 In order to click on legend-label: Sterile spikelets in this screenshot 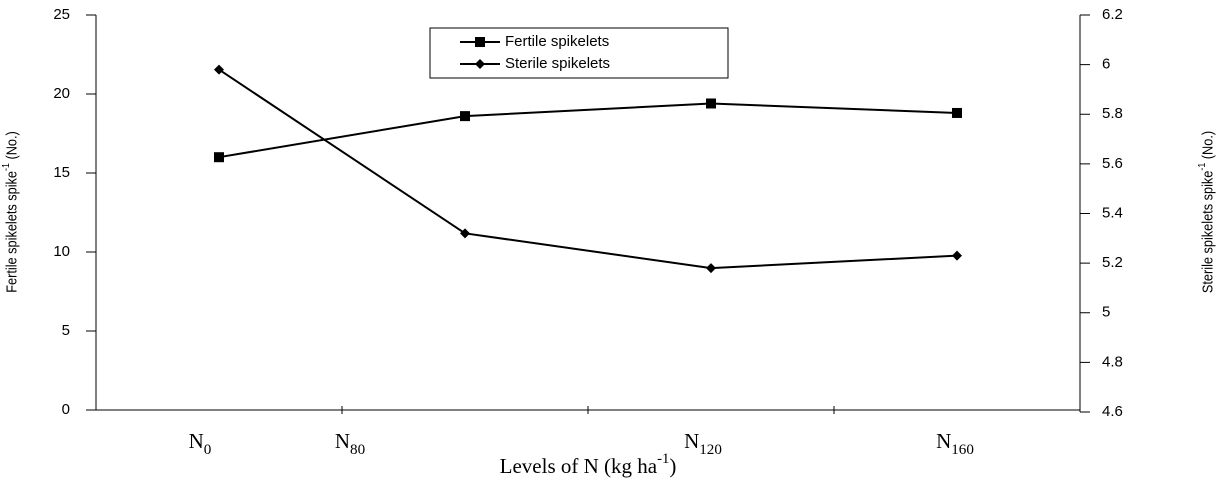, I will do `click(557, 63)`.